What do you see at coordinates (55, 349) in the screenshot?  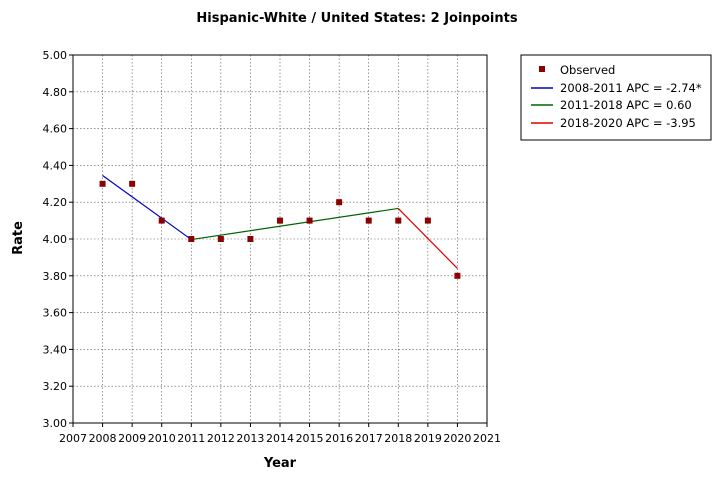 I see `y-tick-label: 3.40` at bounding box center [55, 349].